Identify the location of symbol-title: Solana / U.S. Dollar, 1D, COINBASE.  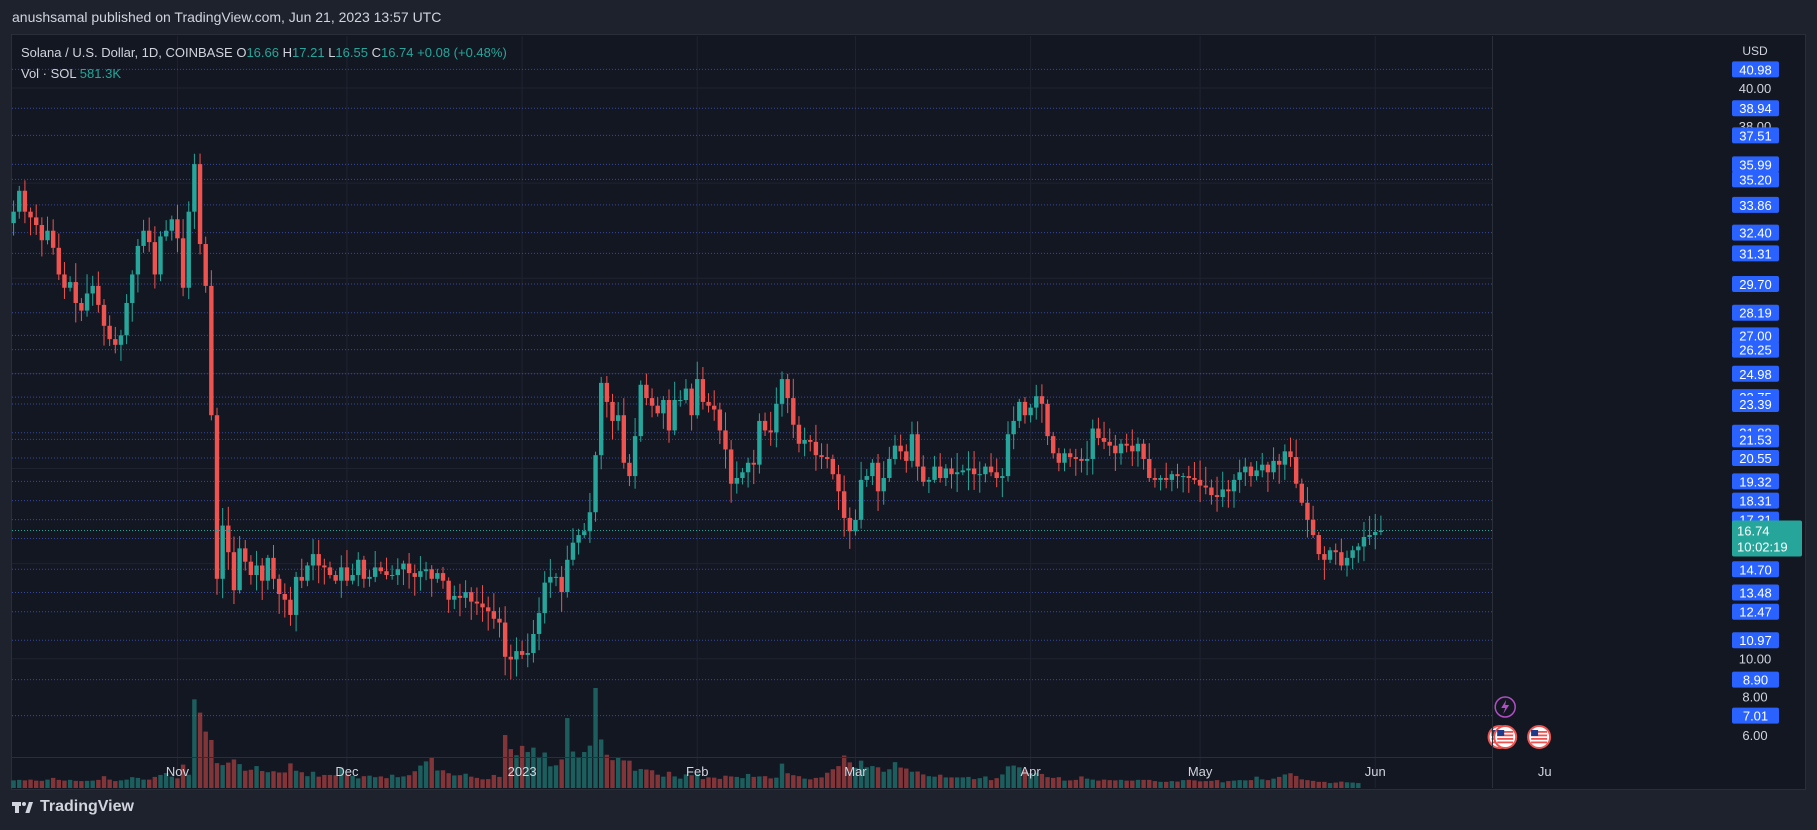
(127, 52).